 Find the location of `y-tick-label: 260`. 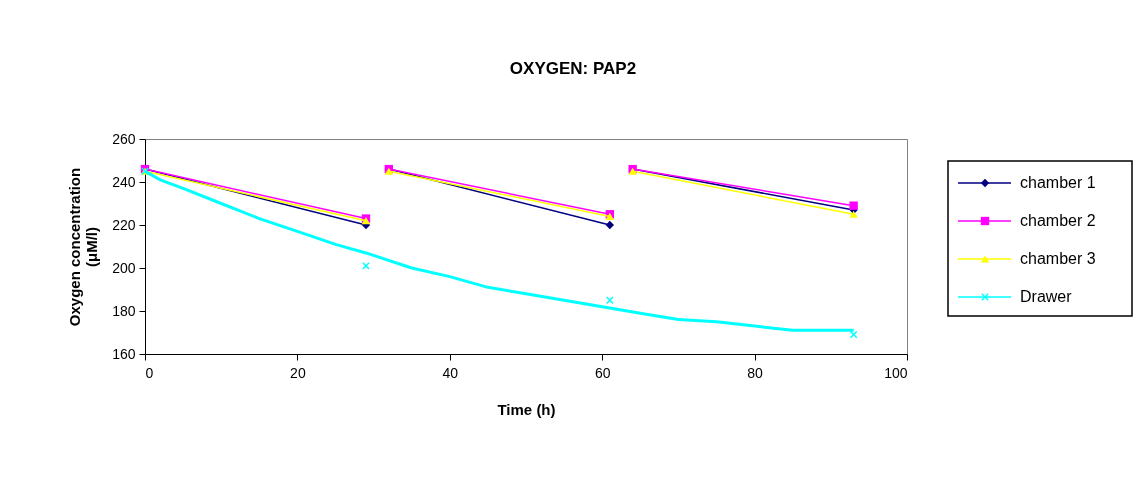

y-tick-label: 260 is located at coordinates (124, 138).